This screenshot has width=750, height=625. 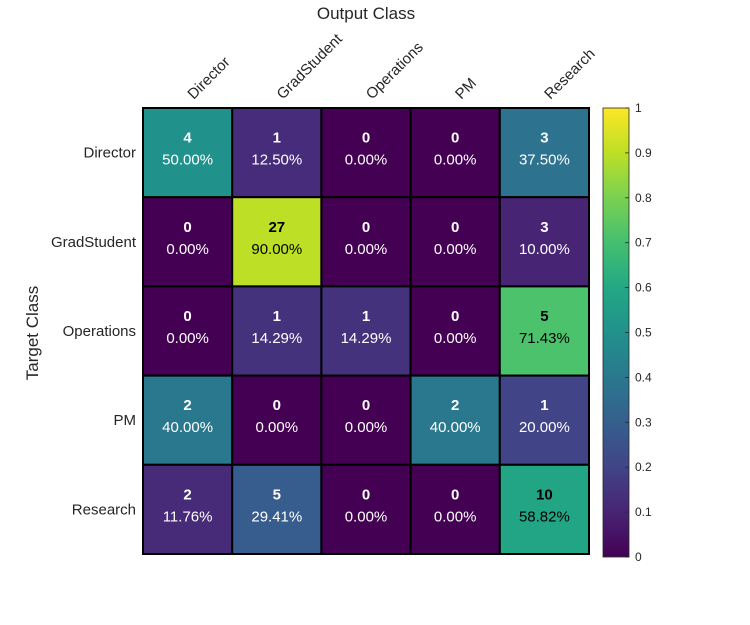 What do you see at coordinates (32, 333) in the screenshot?
I see `y-axis-label: Target Class` at bounding box center [32, 333].